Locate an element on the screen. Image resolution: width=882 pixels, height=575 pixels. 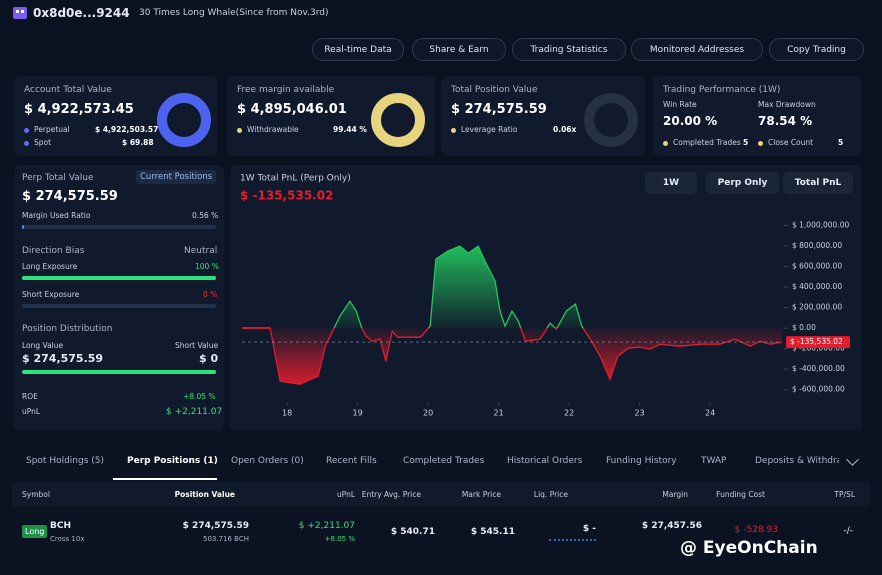
row-label: Spot is located at coordinates (43, 142).